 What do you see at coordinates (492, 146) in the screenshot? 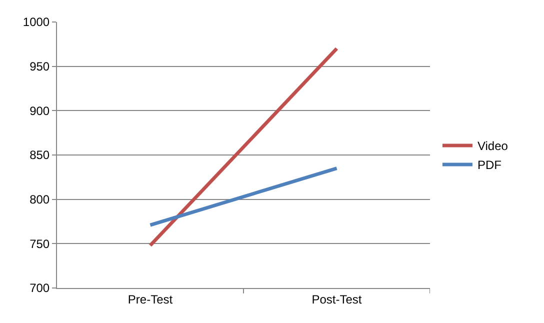
I see `legend-label: Video` at bounding box center [492, 146].